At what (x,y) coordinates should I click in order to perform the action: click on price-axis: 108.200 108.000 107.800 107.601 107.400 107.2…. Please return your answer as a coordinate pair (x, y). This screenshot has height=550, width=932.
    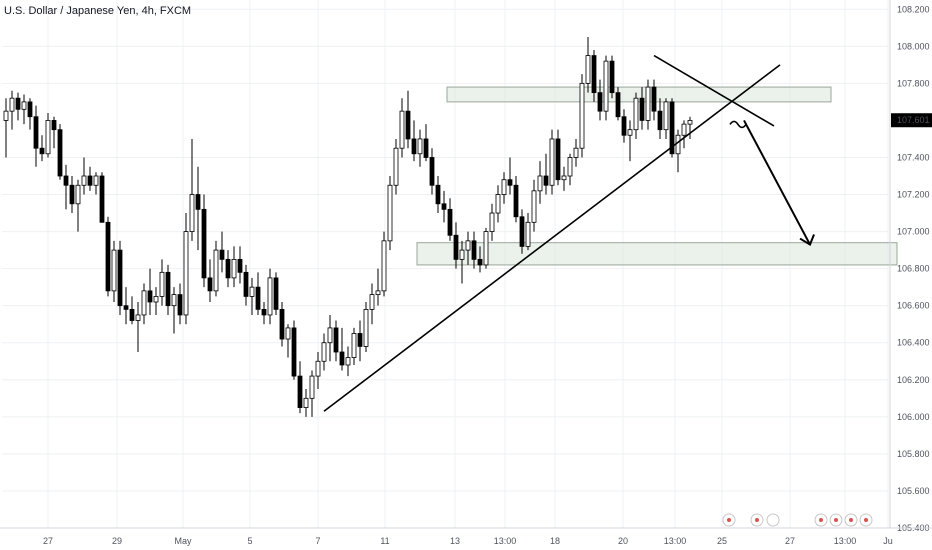
    Looking at the image, I should click on (911, 268).